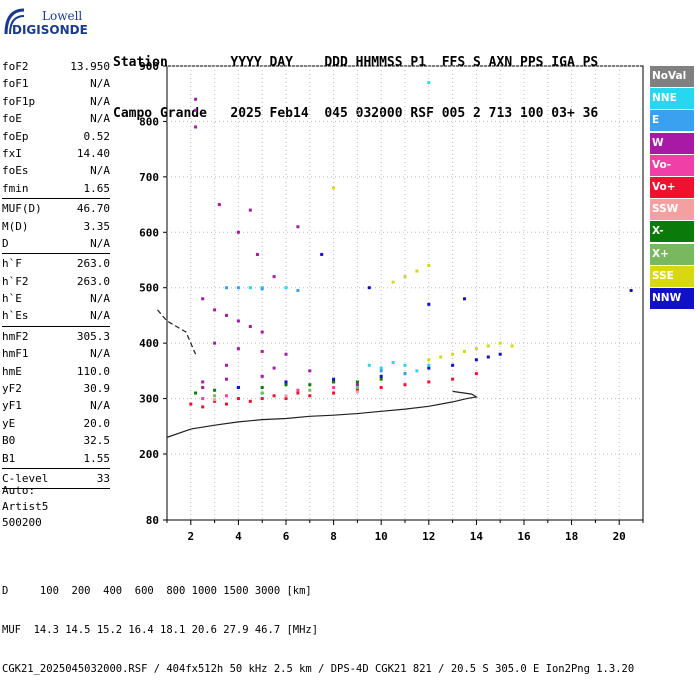 The height and width of the screenshot is (689, 700). I want to click on param-name: foF1p, so click(19, 101).